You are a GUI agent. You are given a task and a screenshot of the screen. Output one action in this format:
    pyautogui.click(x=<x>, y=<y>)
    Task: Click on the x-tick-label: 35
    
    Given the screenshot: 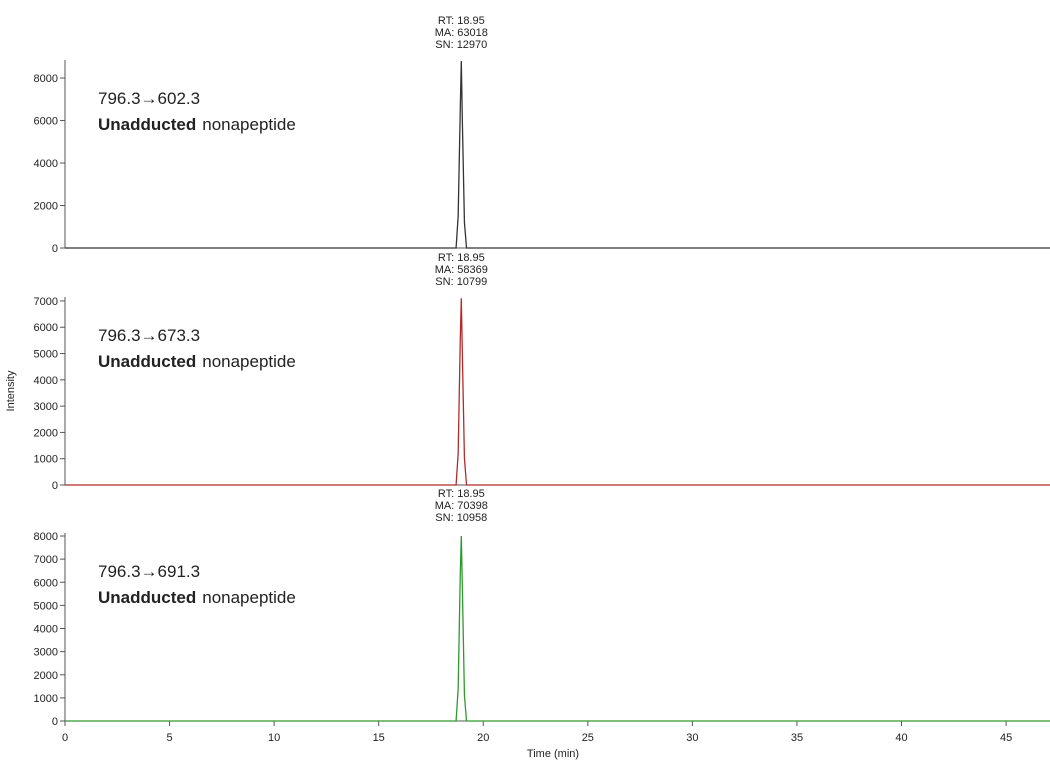 What is the action you would take?
    pyautogui.click(x=797, y=738)
    